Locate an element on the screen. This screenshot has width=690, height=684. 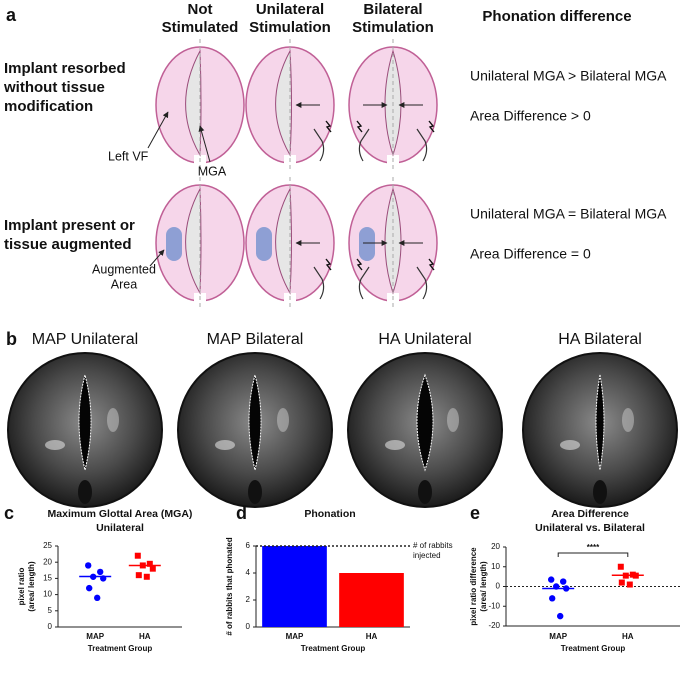
image-title: MAP Bilateral is located at coordinates (255, 339).